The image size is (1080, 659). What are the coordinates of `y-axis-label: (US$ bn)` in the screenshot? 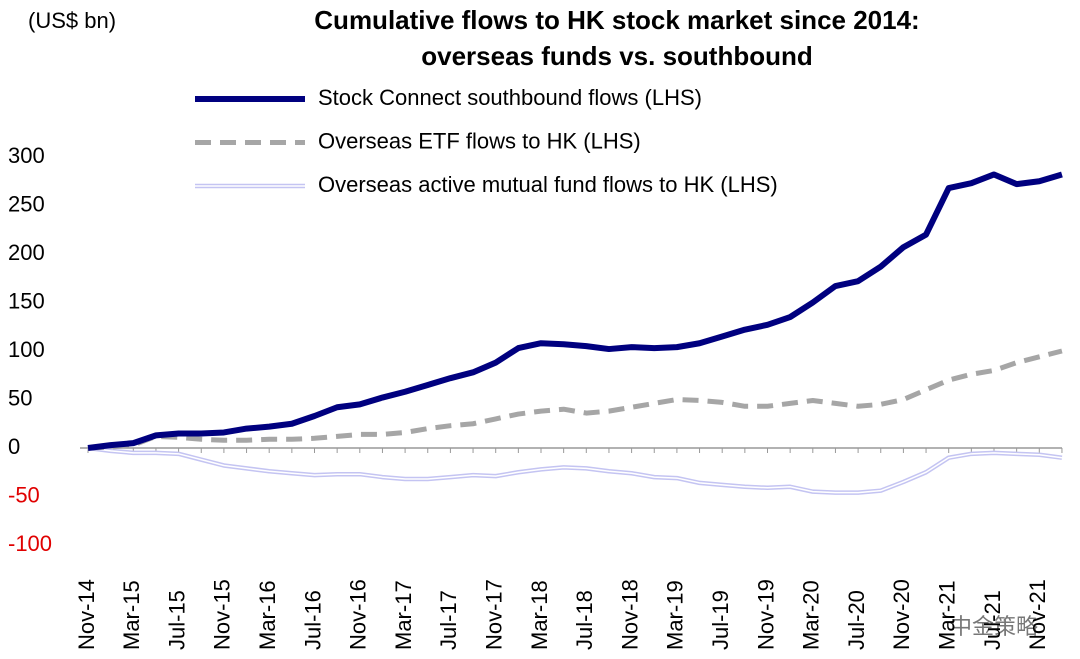 It's located at (72, 20).